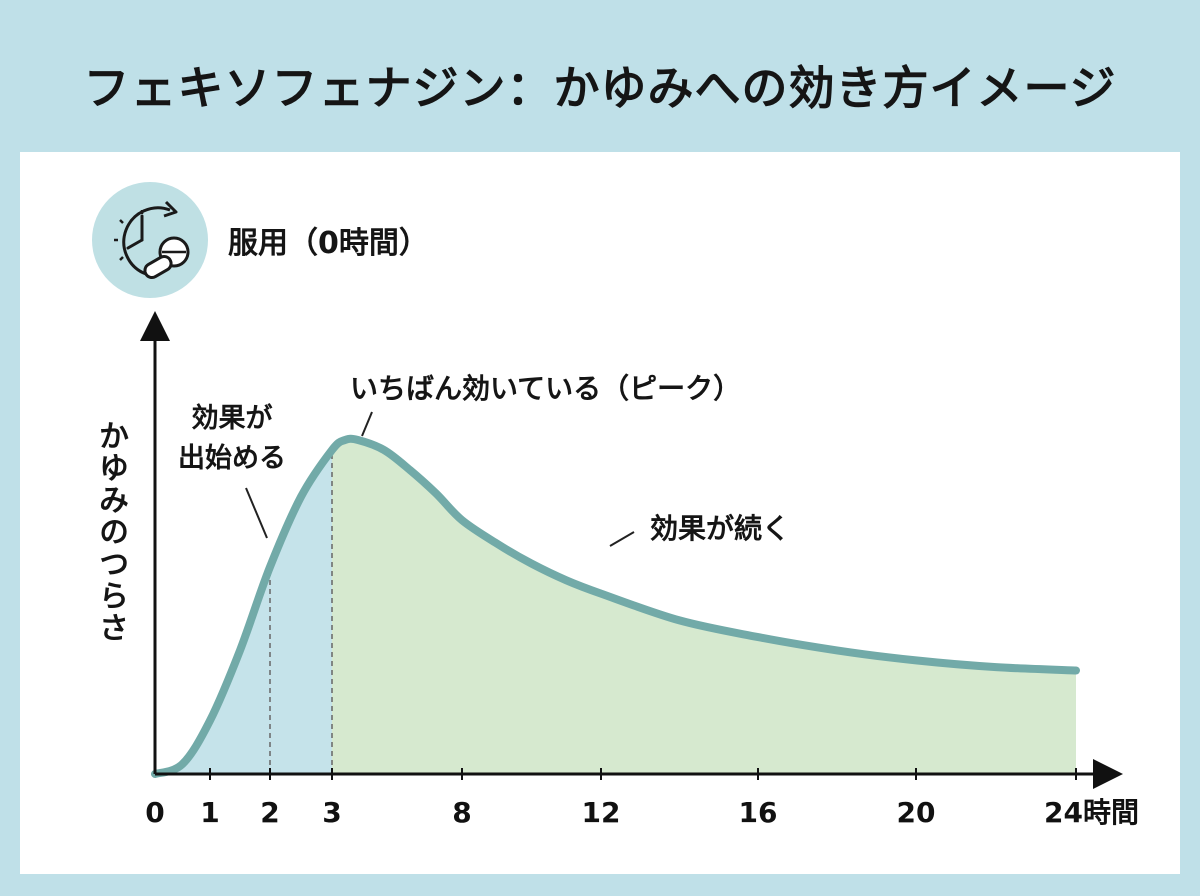  I want to click on x-tick-label-0: 0, so click(154, 812).